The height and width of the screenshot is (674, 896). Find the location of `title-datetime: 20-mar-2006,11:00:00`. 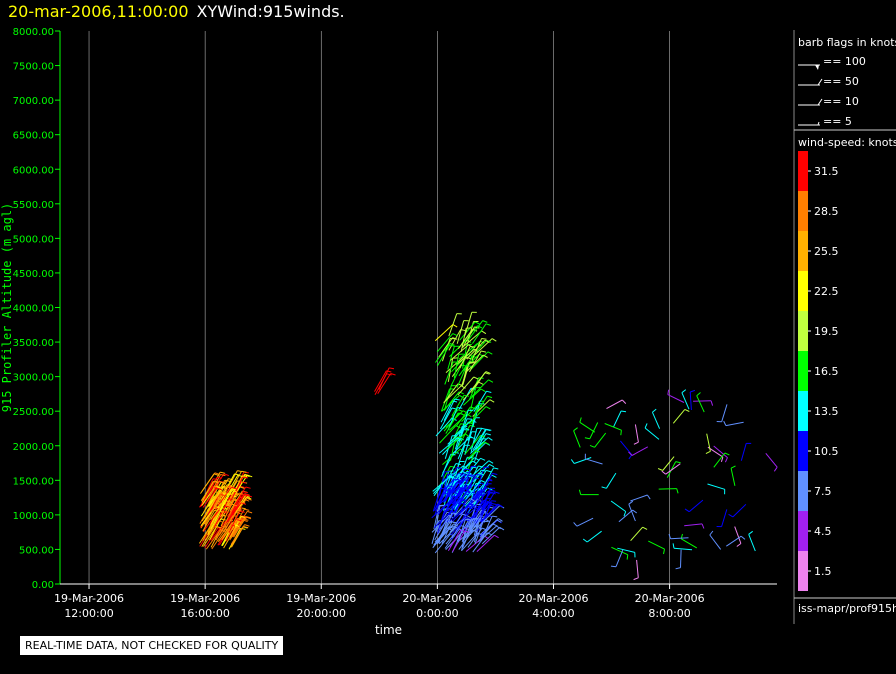

title-datetime: 20-mar-2006,11:00:00 is located at coordinates (98, 11).